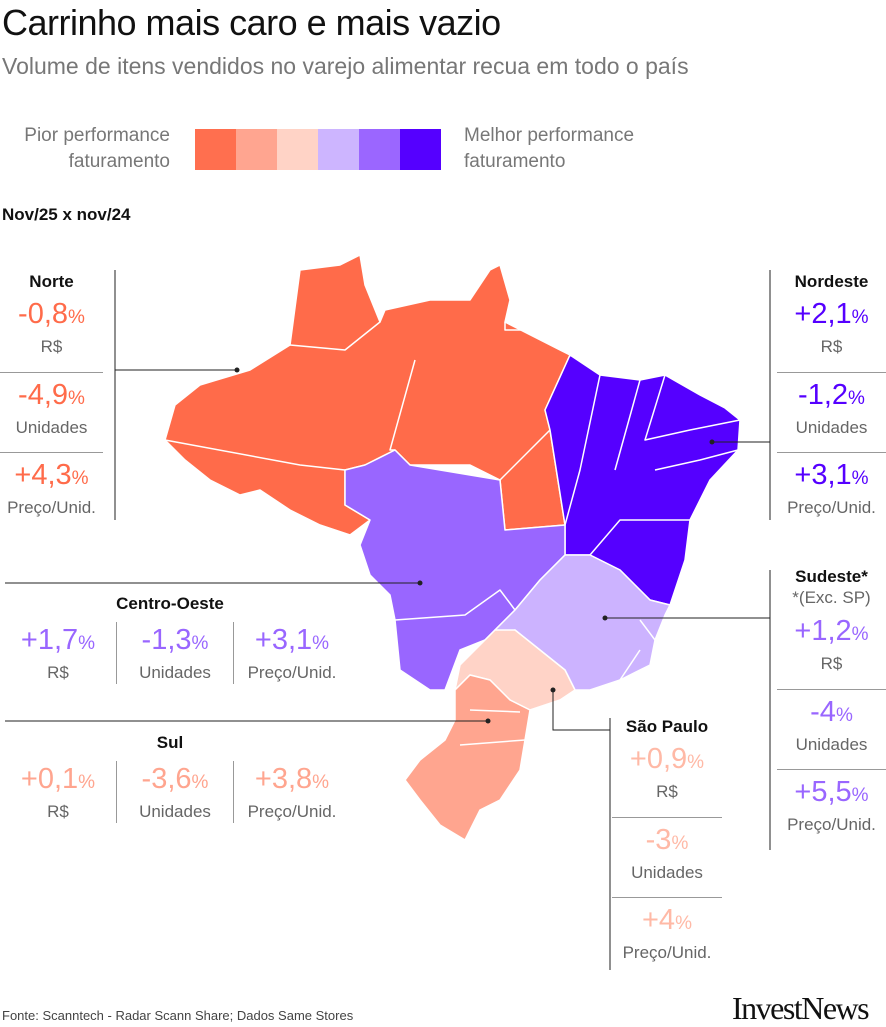  I want to click on metric-value: +1,7%, so click(58, 642).